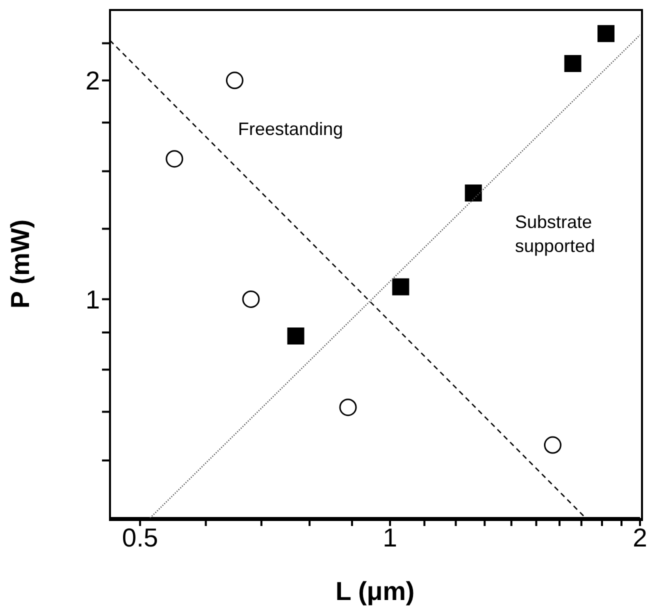  Describe the element at coordinates (555, 234) in the screenshot. I see `annotation: Substrate supported` at that location.